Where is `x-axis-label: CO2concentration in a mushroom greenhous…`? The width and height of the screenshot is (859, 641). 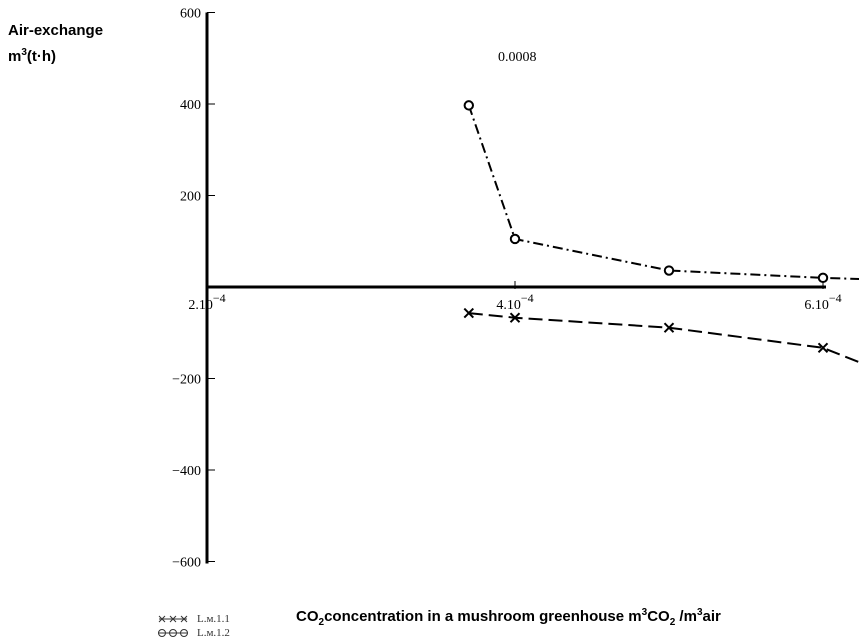 x-axis-label: CO2concentration in a mushroom greenhous… is located at coordinates (508, 617).